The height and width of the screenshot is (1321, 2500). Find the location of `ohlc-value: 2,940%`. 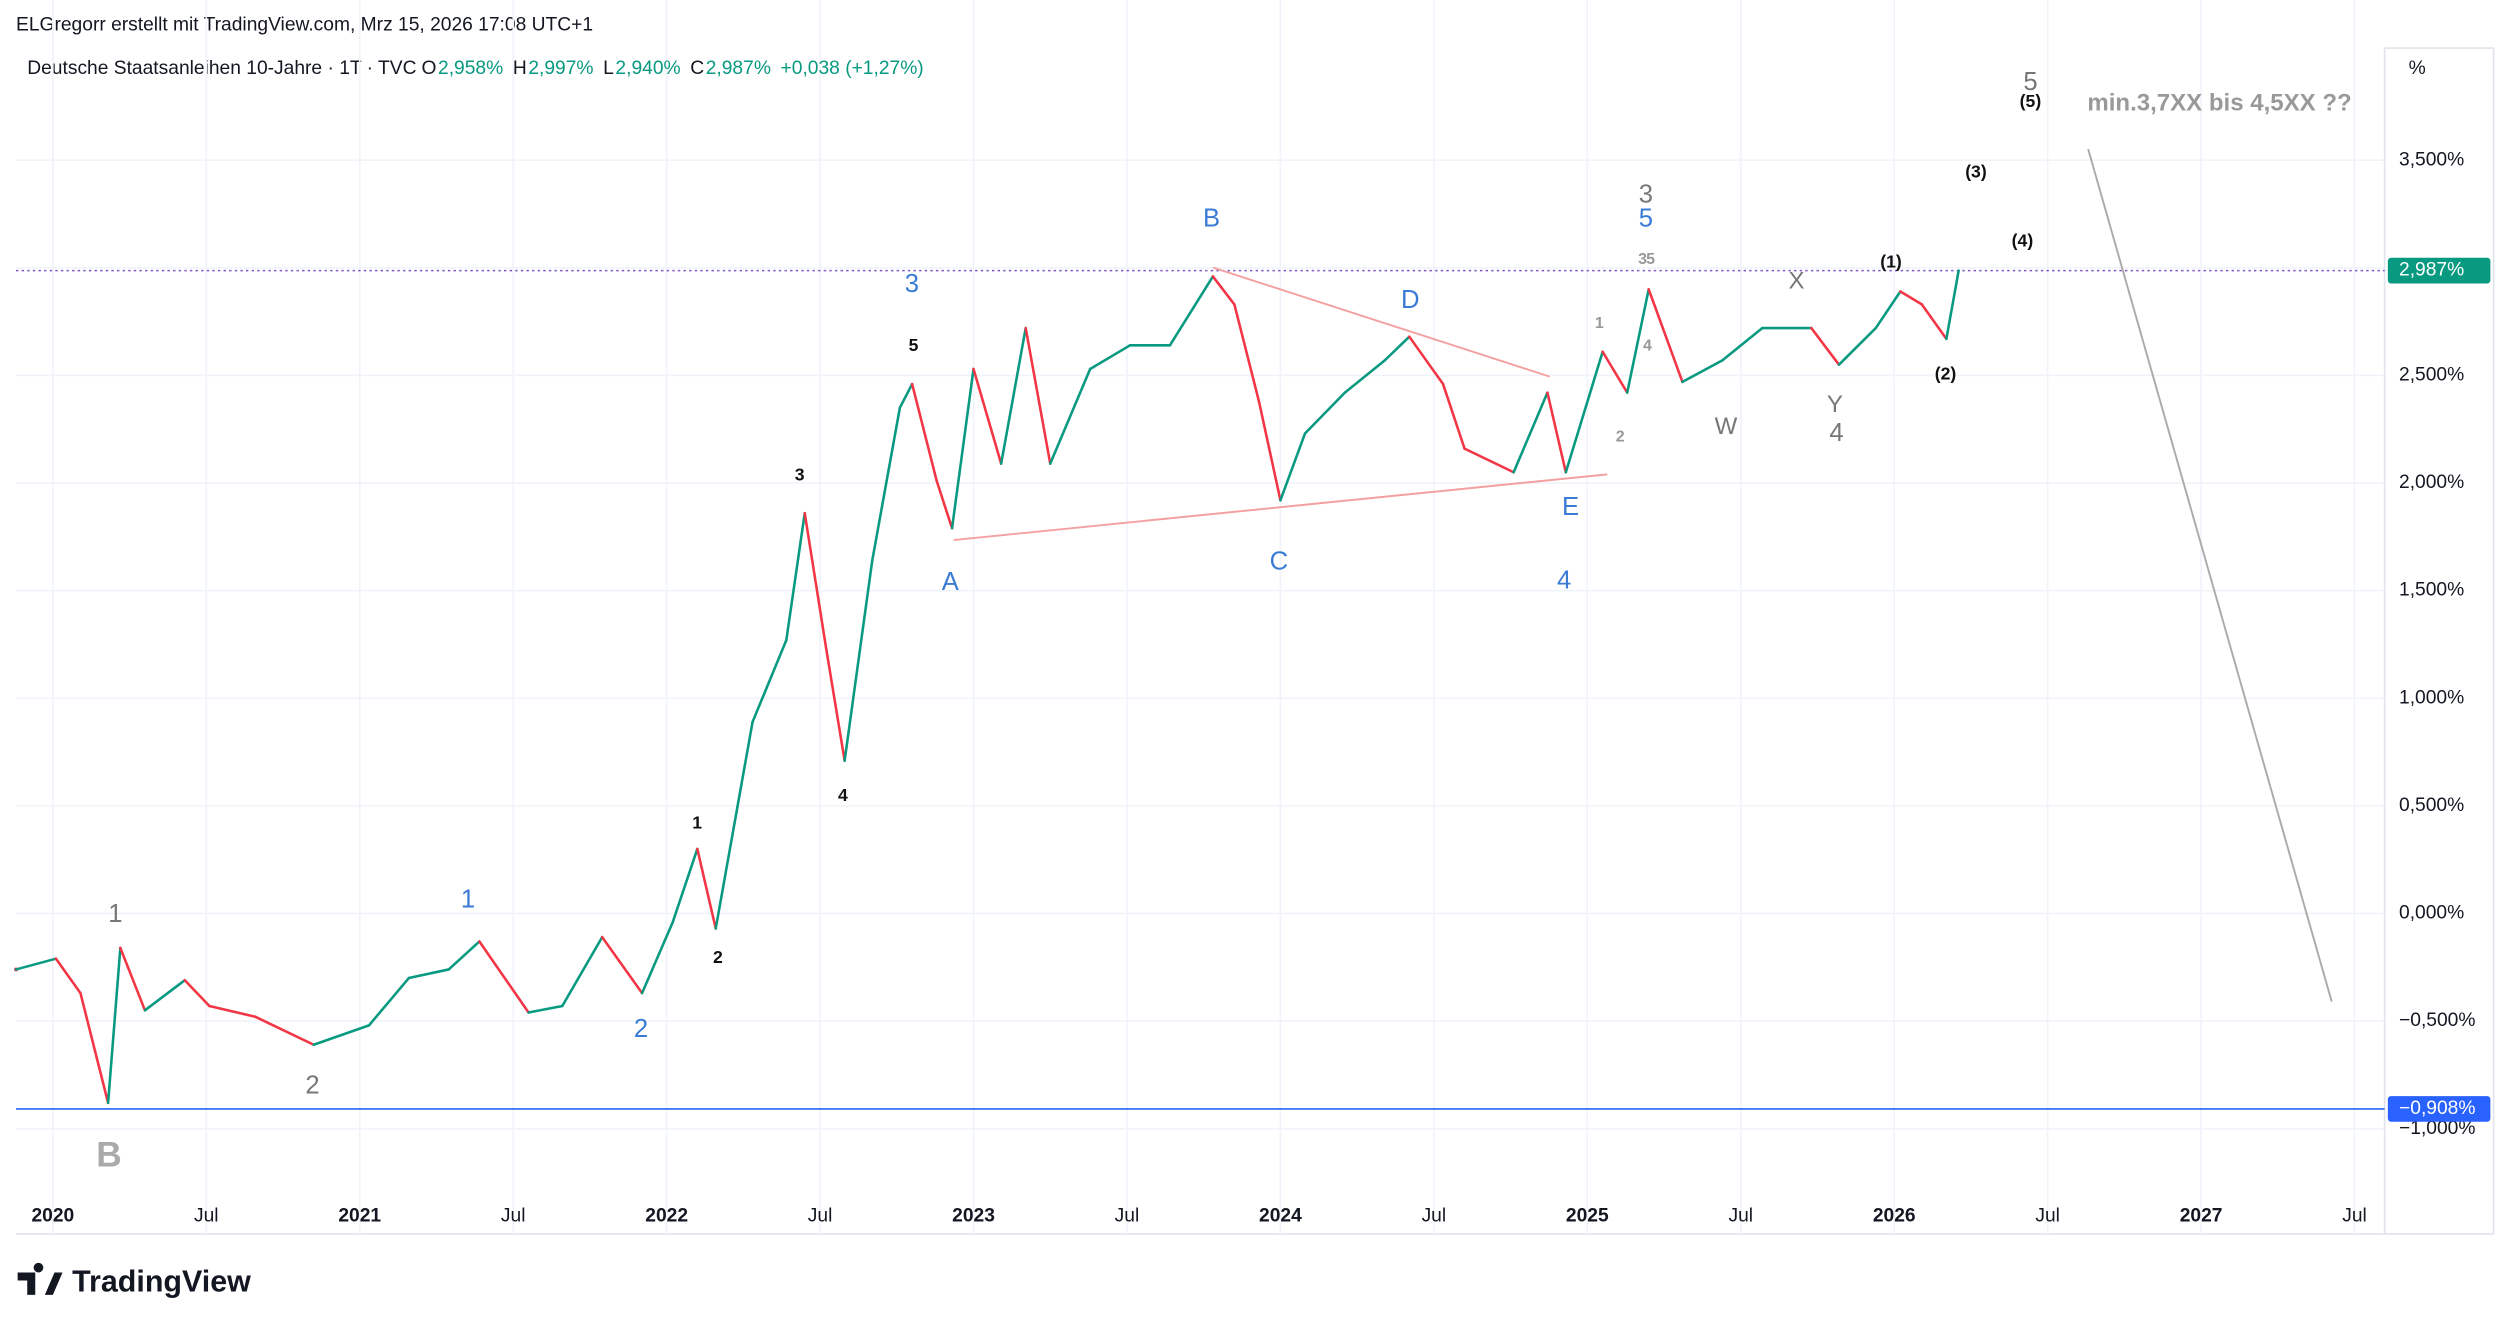

ohlc-value: 2,940% is located at coordinates (647, 68).